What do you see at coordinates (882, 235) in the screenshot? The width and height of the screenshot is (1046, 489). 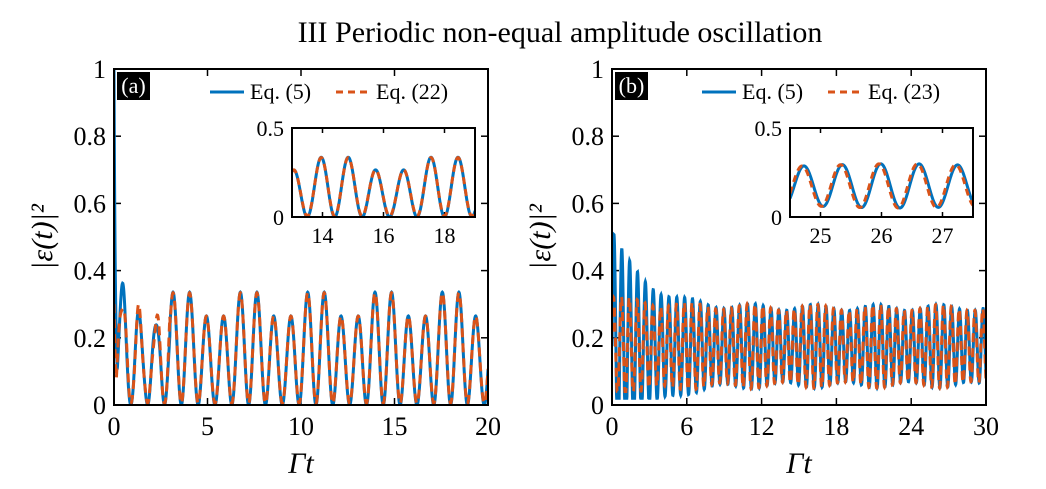 I see `panel-b-inset-xtick-label: 26` at bounding box center [882, 235].